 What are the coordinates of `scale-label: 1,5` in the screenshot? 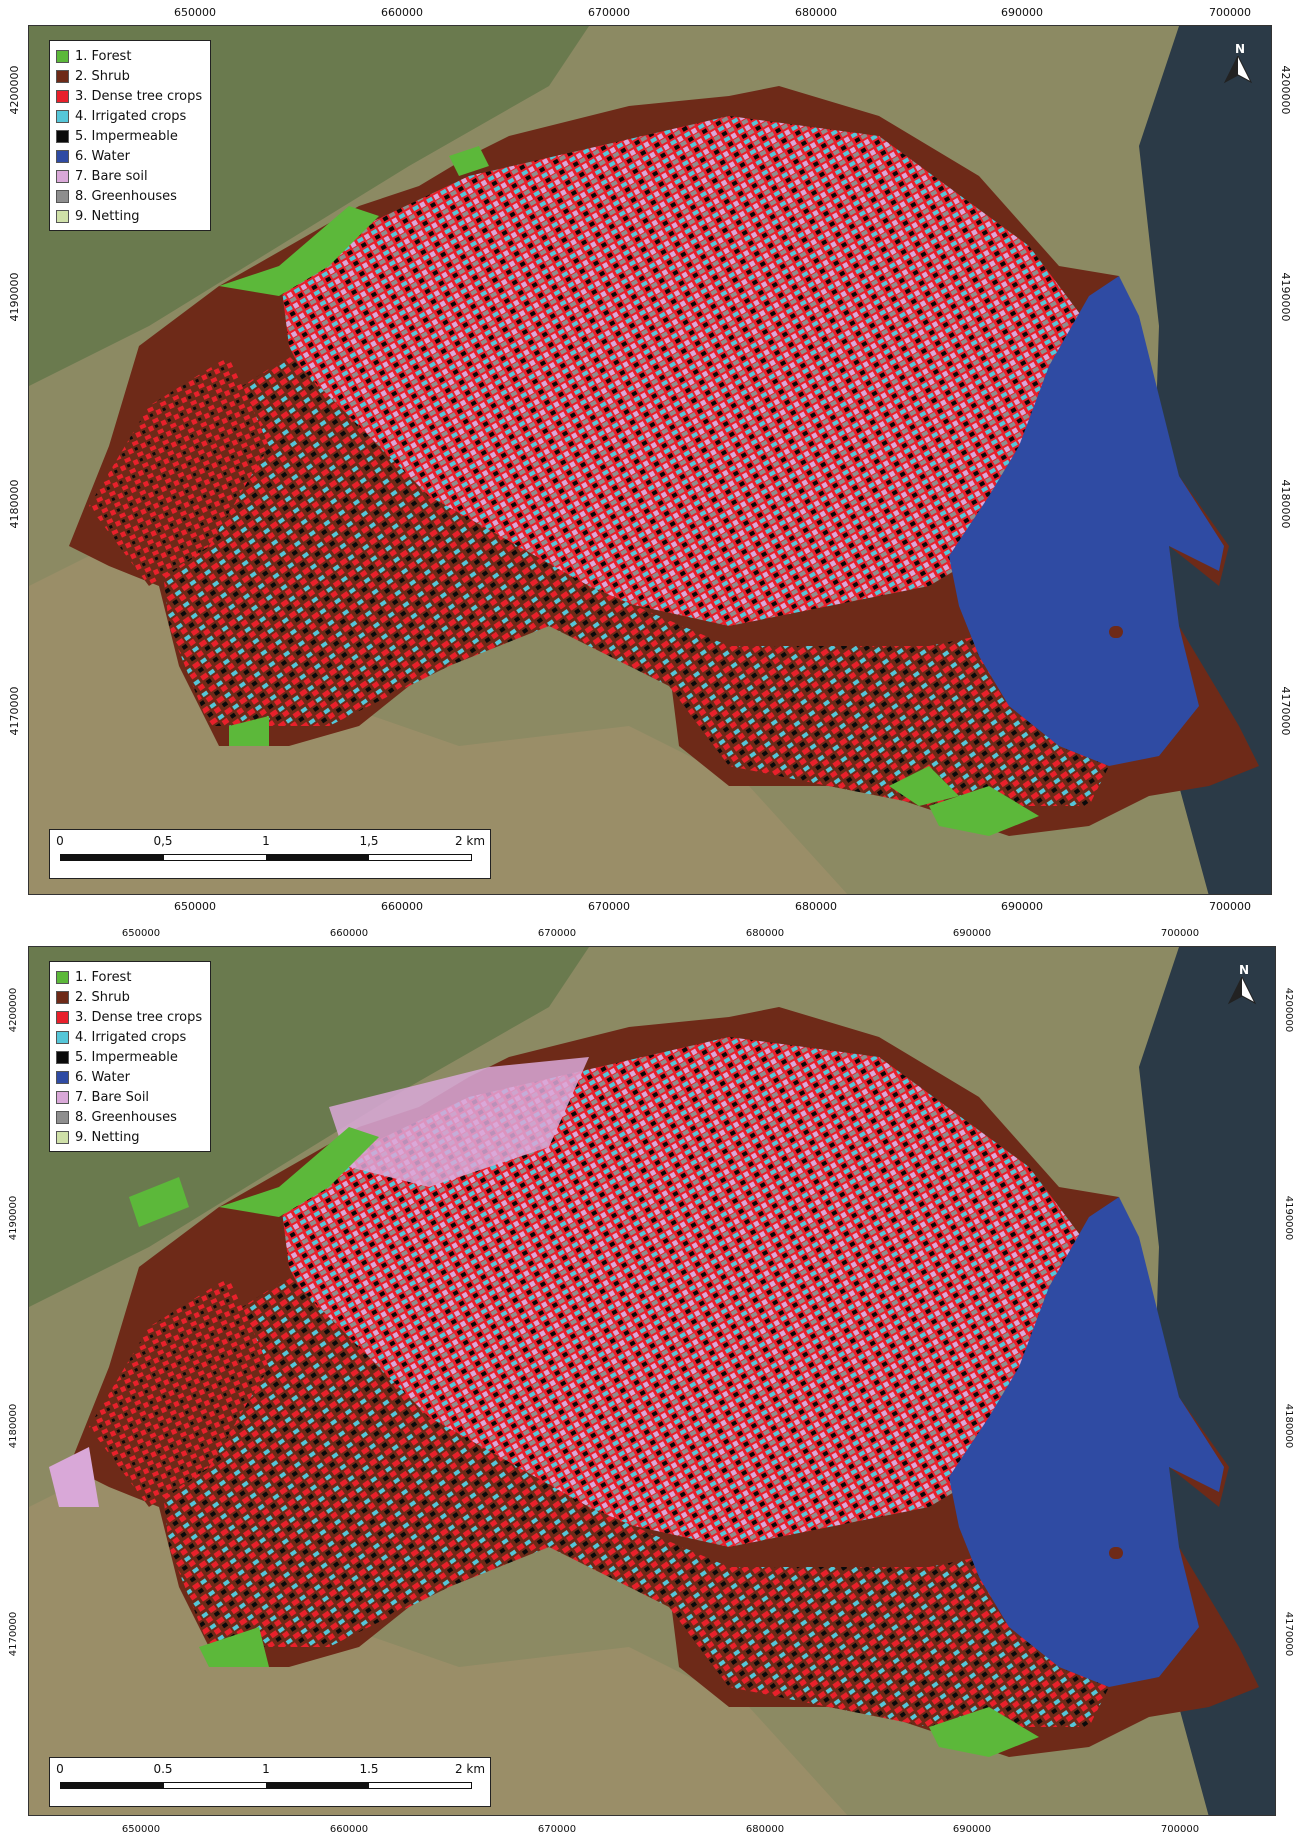 It's located at (369, 841).